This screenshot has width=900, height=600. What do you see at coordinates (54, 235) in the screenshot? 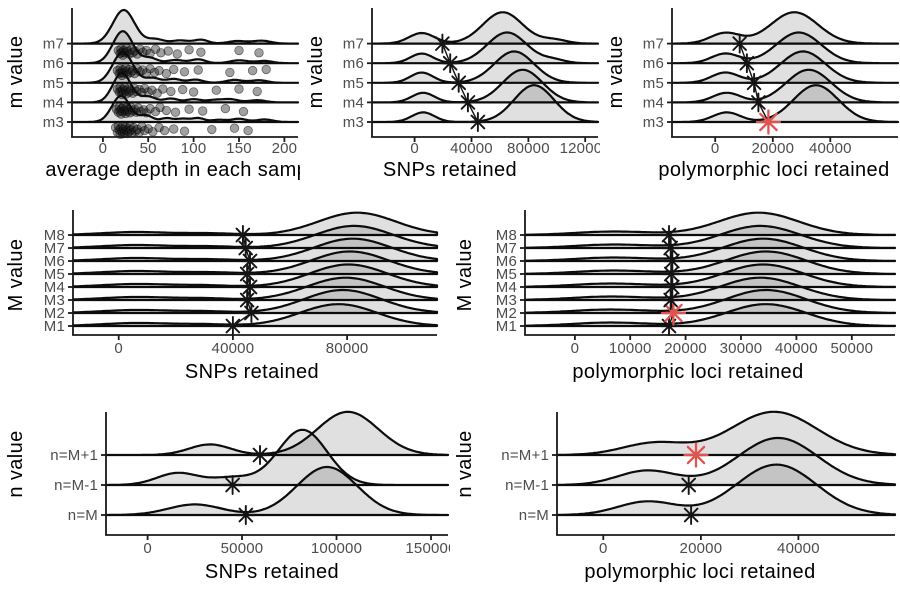
I see `y-tick-label: M8` at bounding box center [54, 235].